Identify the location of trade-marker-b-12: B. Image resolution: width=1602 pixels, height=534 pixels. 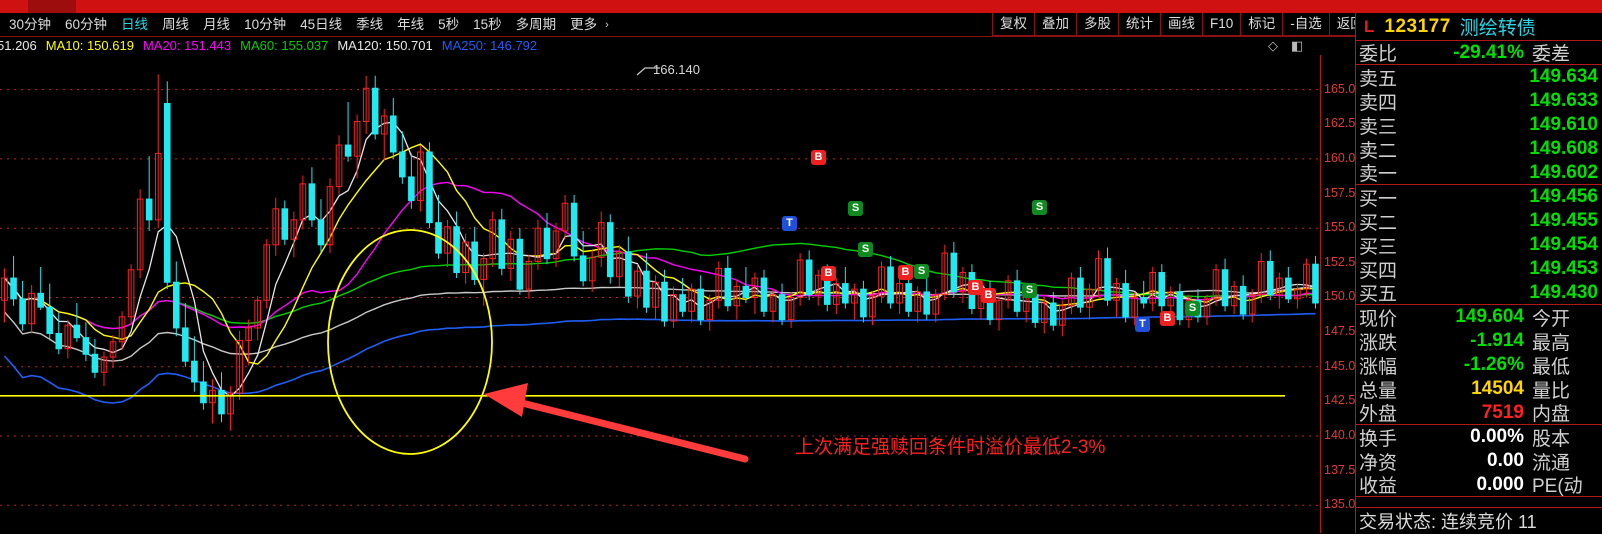
(1167, 318).